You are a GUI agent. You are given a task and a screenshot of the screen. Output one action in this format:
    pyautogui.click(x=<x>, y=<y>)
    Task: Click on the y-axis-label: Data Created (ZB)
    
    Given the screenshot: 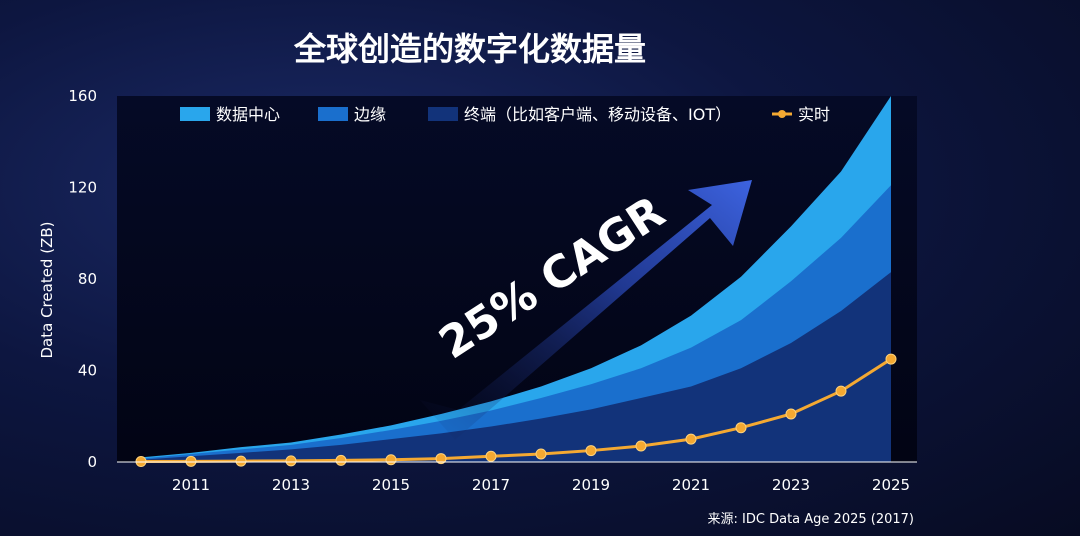 What is the action you would take?
    pyautogui.click(x=47, y=290)
    